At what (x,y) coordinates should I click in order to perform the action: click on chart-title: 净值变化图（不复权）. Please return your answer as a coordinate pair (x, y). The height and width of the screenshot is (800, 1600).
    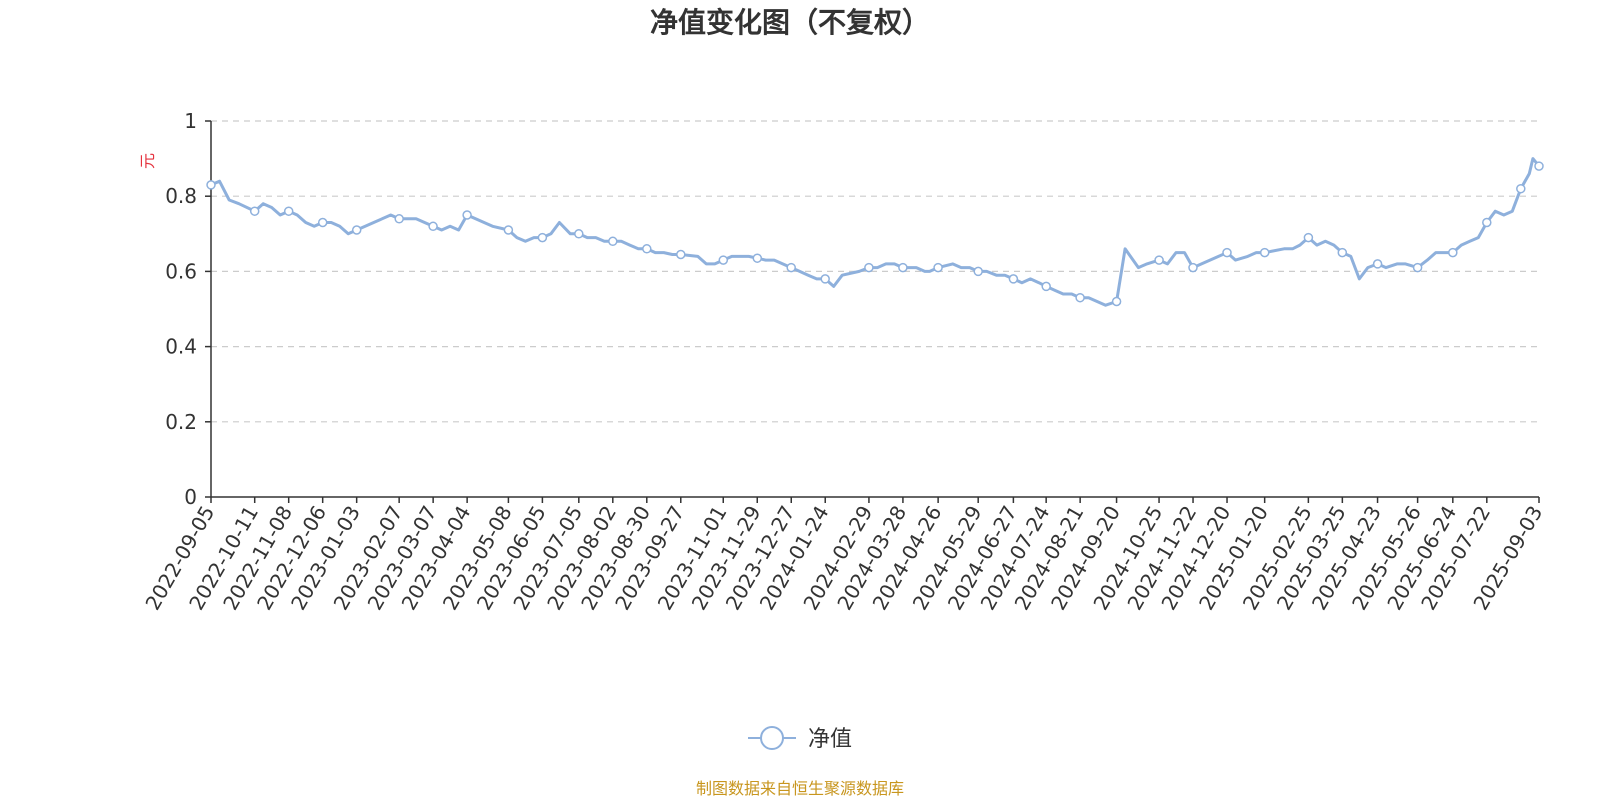
    Looking at the image, I should click on (790, 22).